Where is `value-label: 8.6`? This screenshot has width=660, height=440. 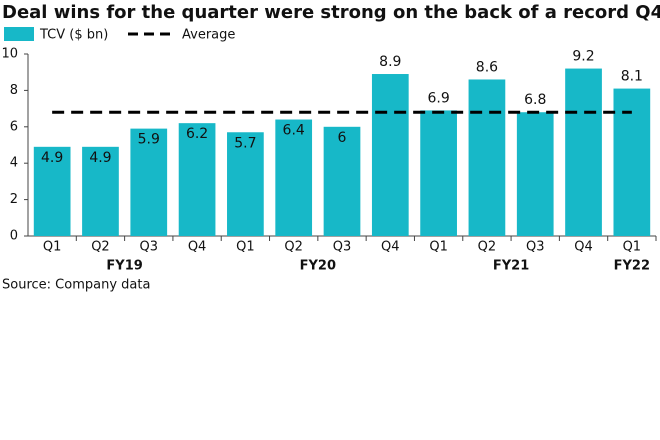 value-label: 8.6 is located at coordinates (487, 67).